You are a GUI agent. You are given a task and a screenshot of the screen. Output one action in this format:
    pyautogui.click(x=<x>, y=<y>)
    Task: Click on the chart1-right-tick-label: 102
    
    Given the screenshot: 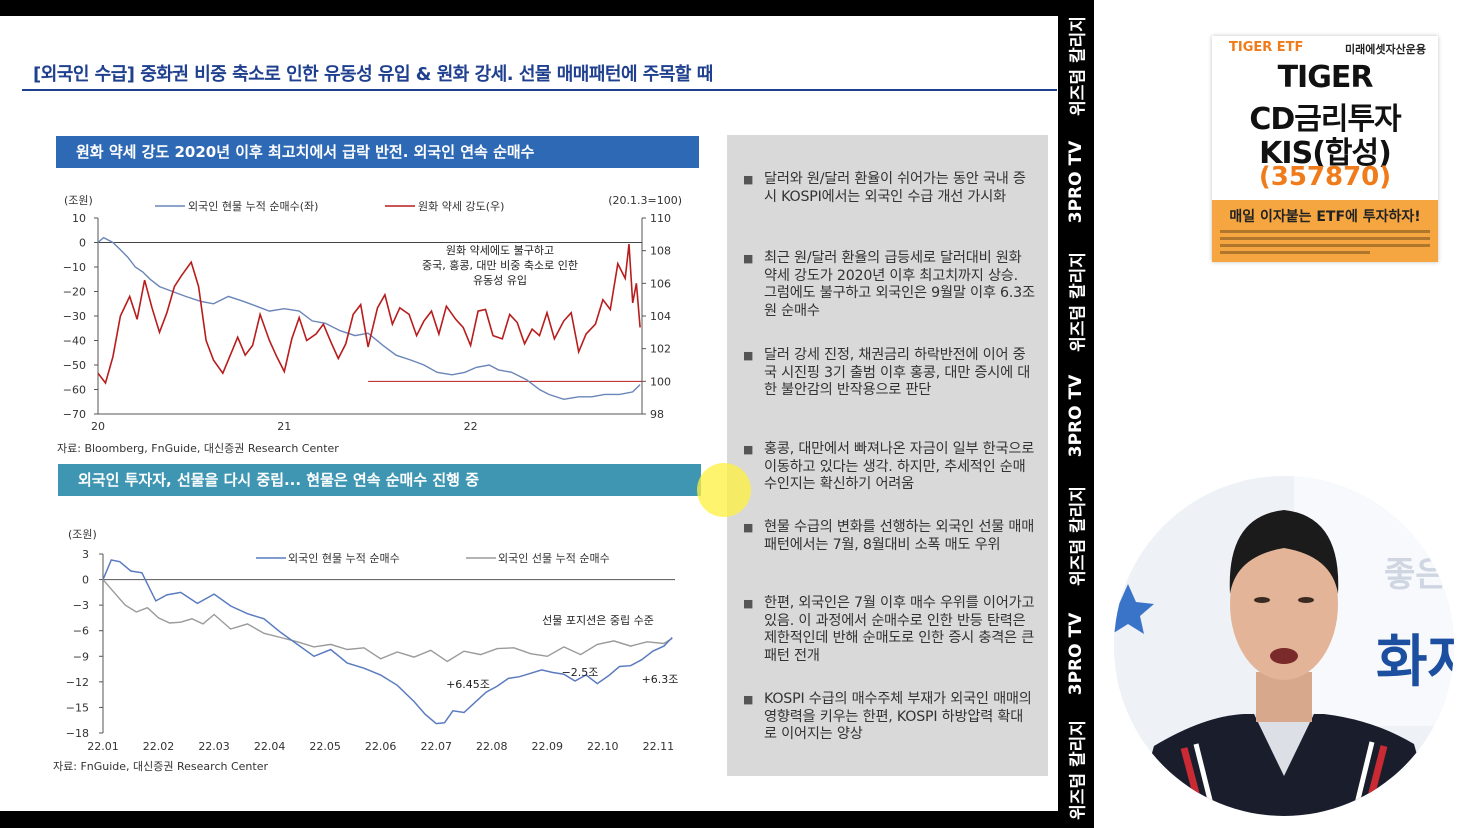 What is the action you would take?
    pyautogui.click(x=660, y=349)
    